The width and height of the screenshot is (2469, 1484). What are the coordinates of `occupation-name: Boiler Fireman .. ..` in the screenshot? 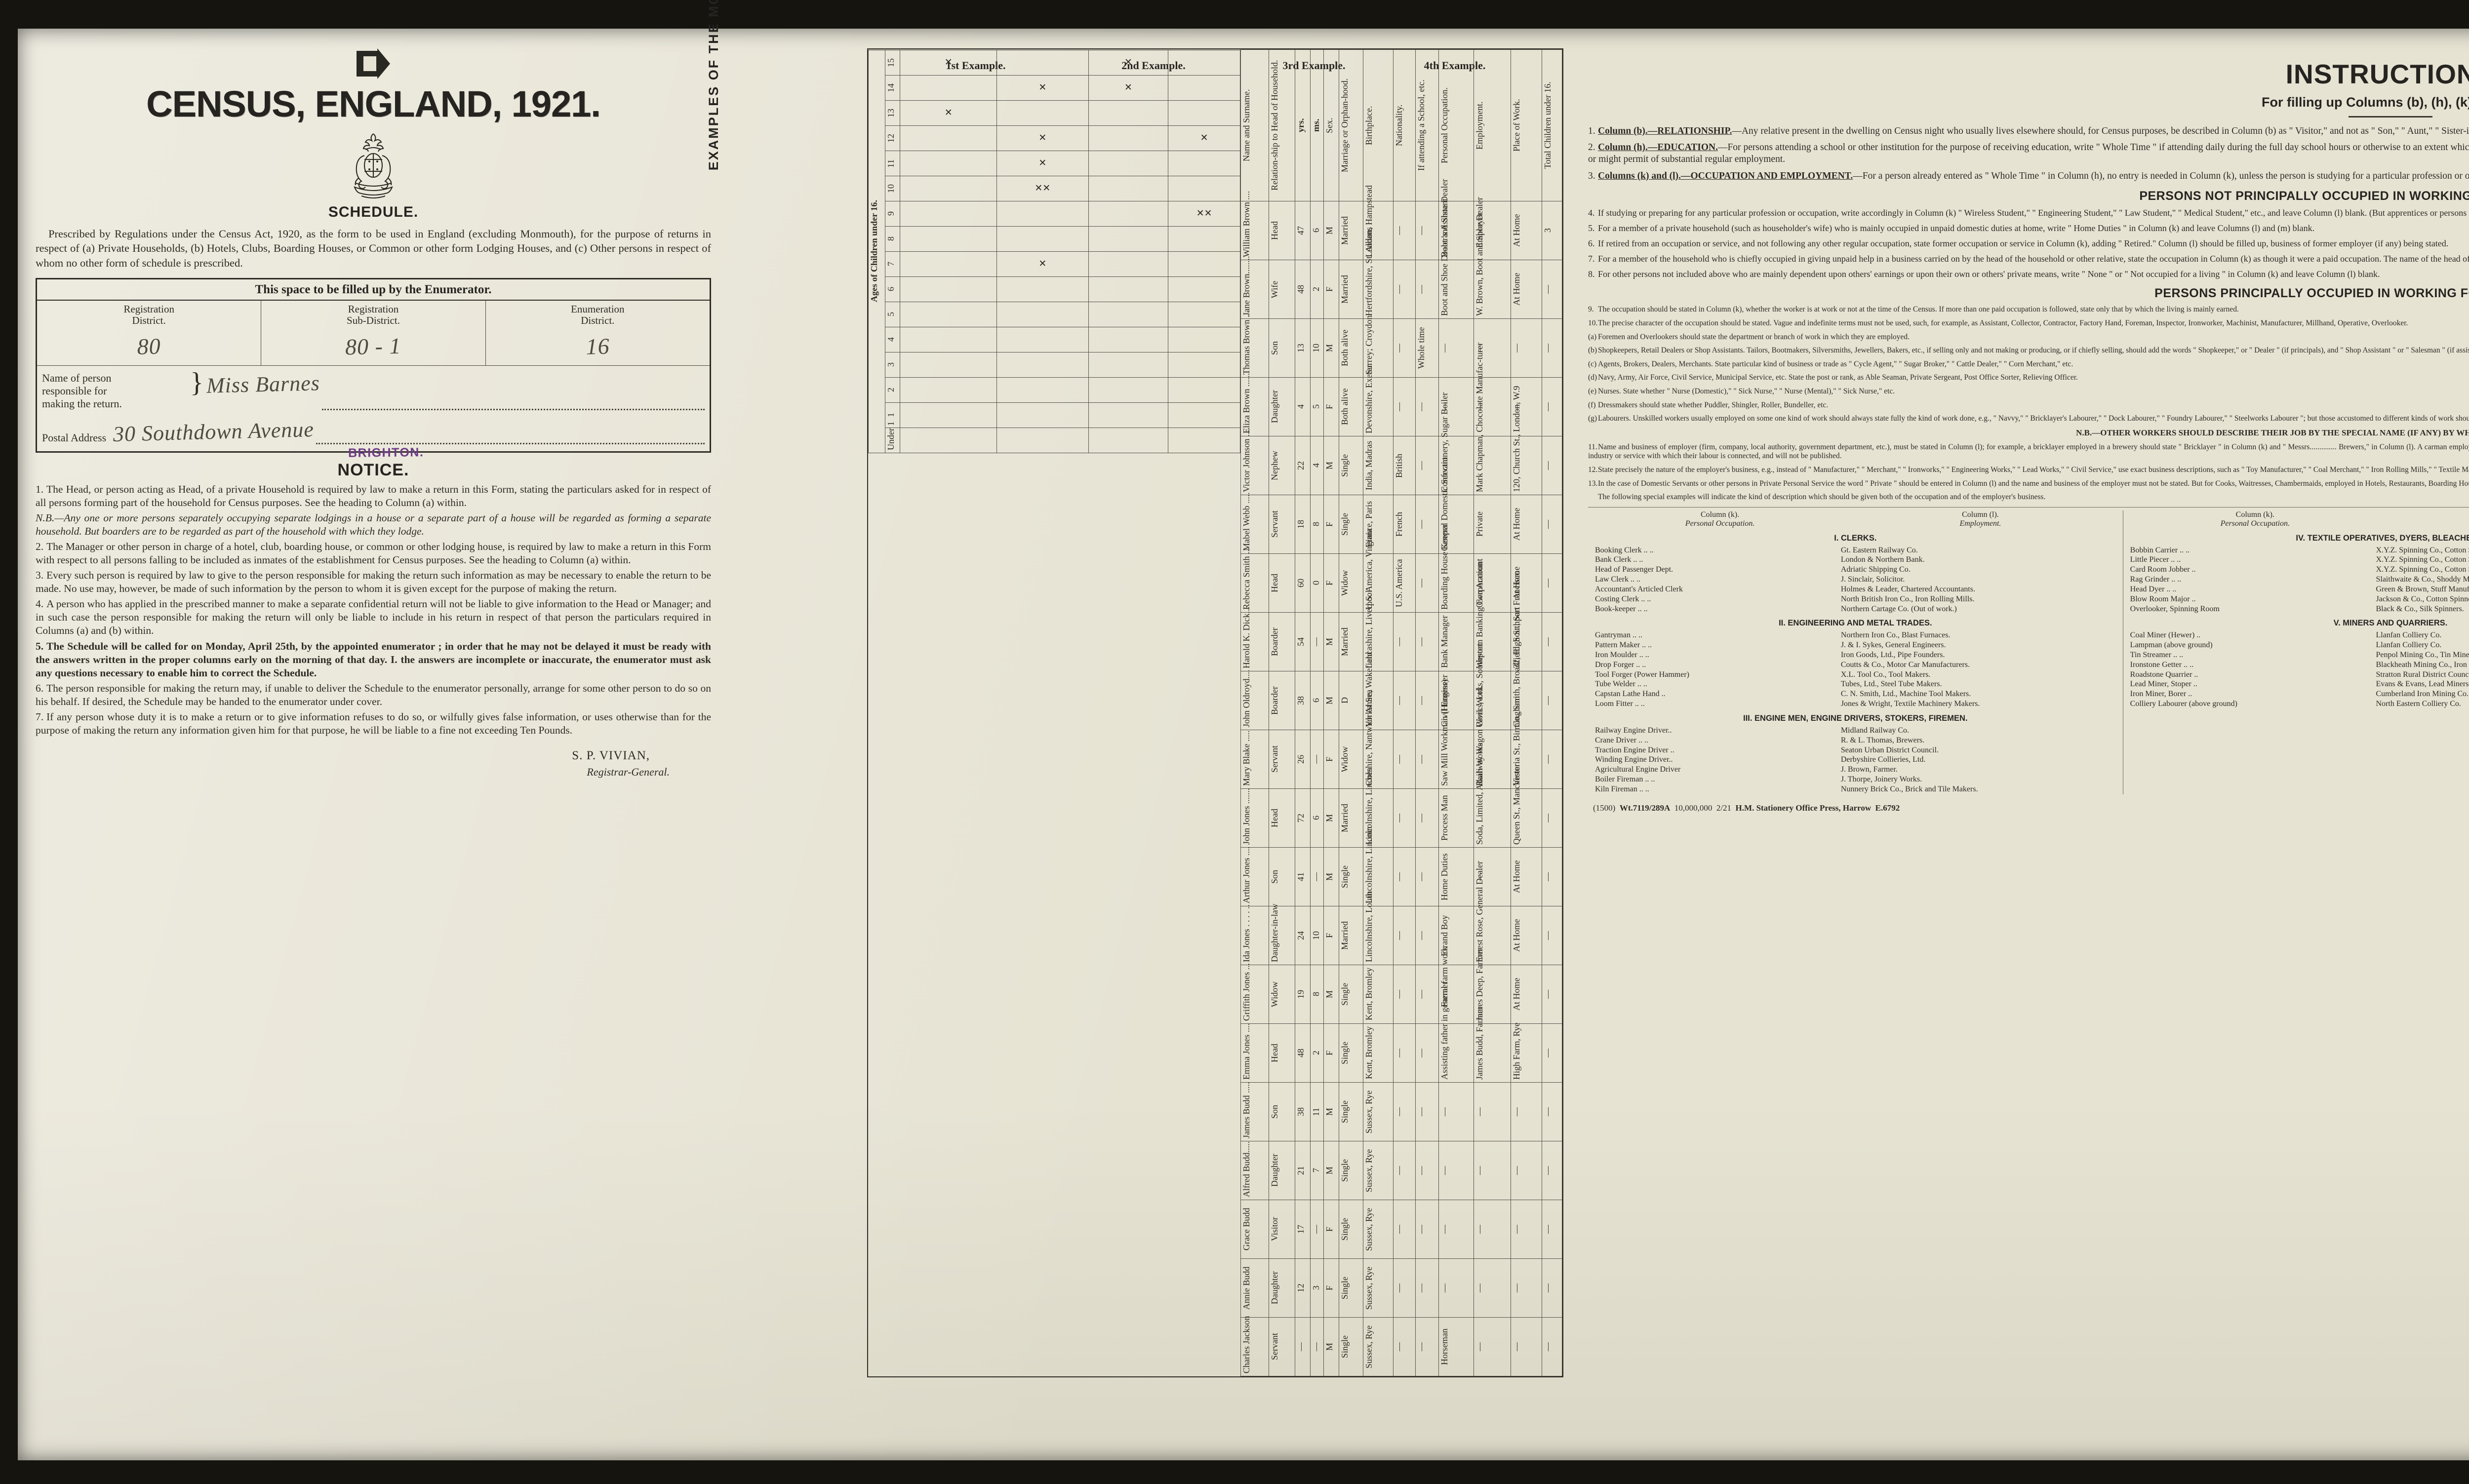 It's located at (1625, 780).